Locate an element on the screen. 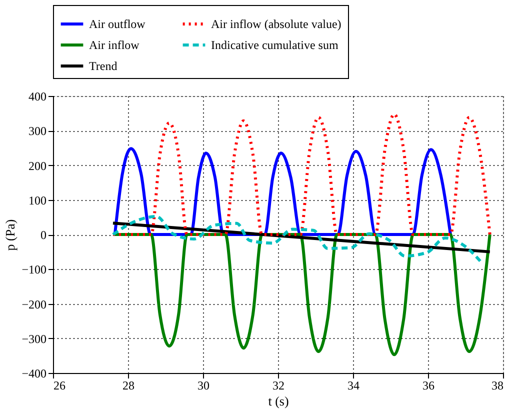  legend-label: Air outflow is located at coordinates (117, 24).